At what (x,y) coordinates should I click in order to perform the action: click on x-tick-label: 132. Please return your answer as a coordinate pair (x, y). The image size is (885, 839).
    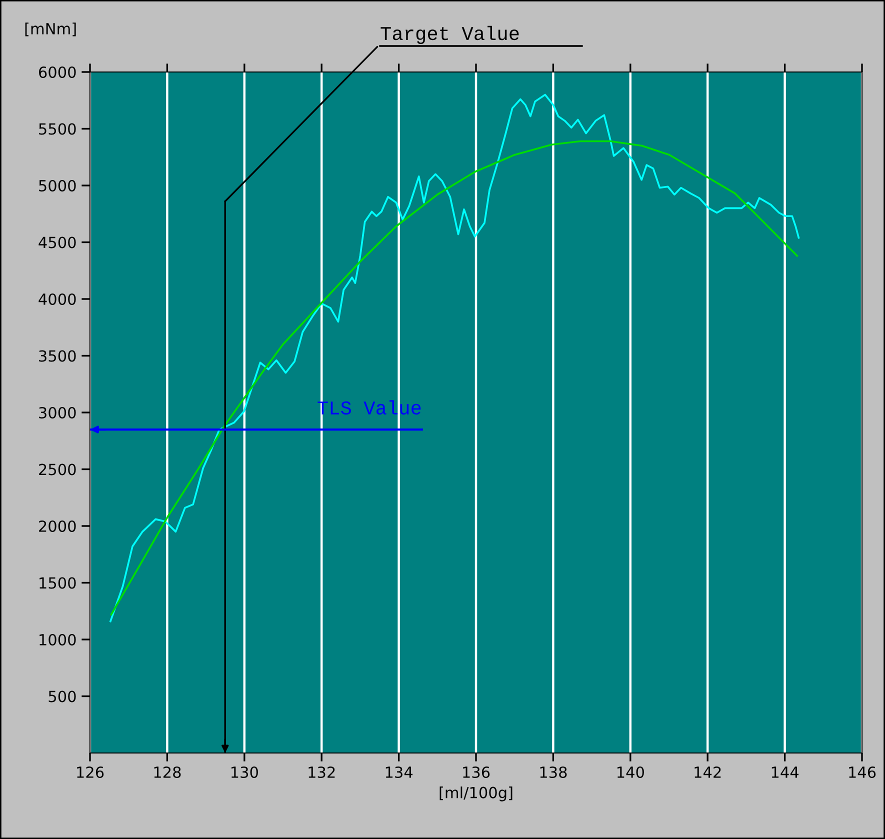
    Looking at the image, I should click on (321, 772).